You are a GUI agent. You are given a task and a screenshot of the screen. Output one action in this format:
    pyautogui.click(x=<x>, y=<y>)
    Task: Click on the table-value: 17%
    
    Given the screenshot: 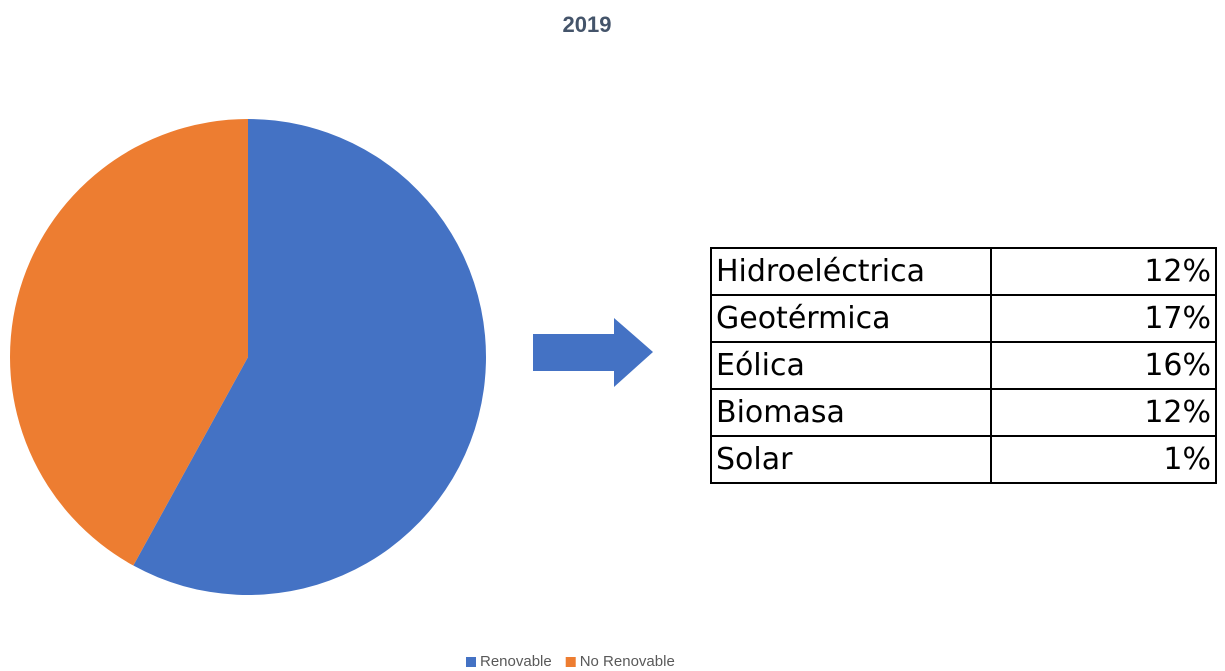 What is the action you would take?
    pyautogui.click(x=1103, y=318)
    